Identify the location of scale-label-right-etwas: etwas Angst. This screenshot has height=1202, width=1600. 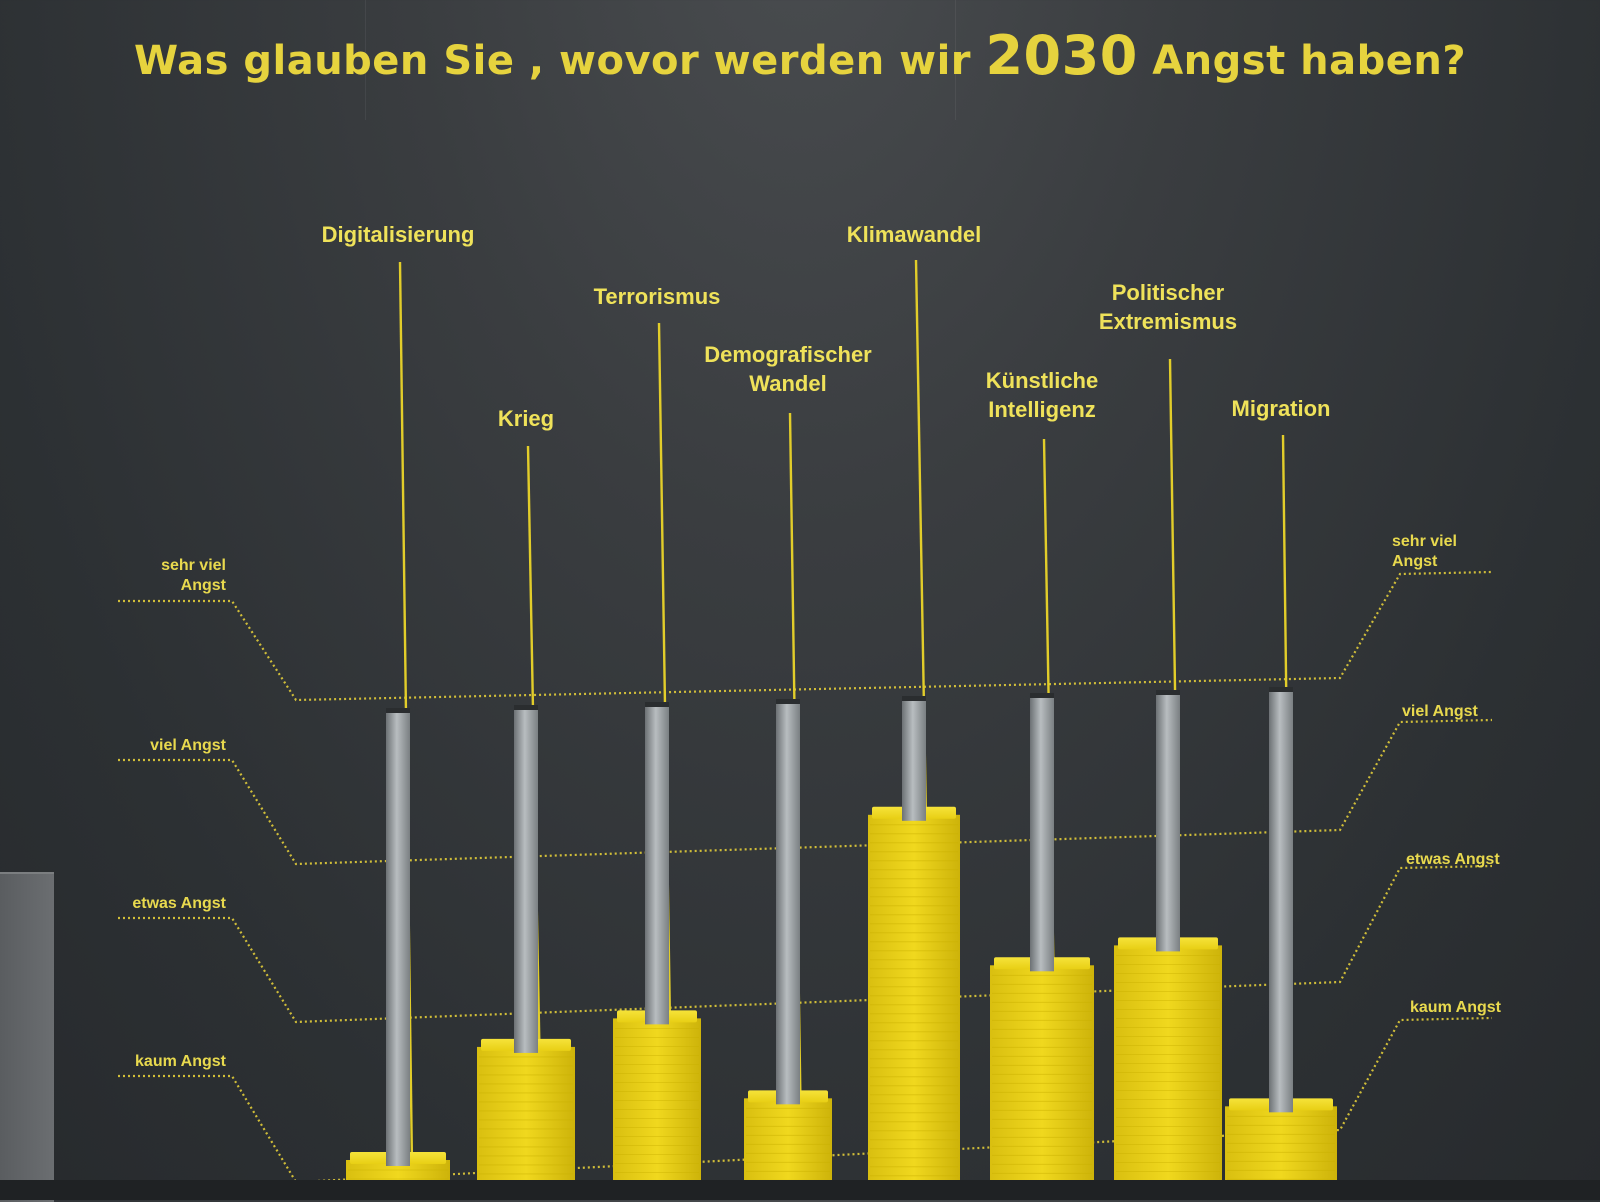
(1453, 859).